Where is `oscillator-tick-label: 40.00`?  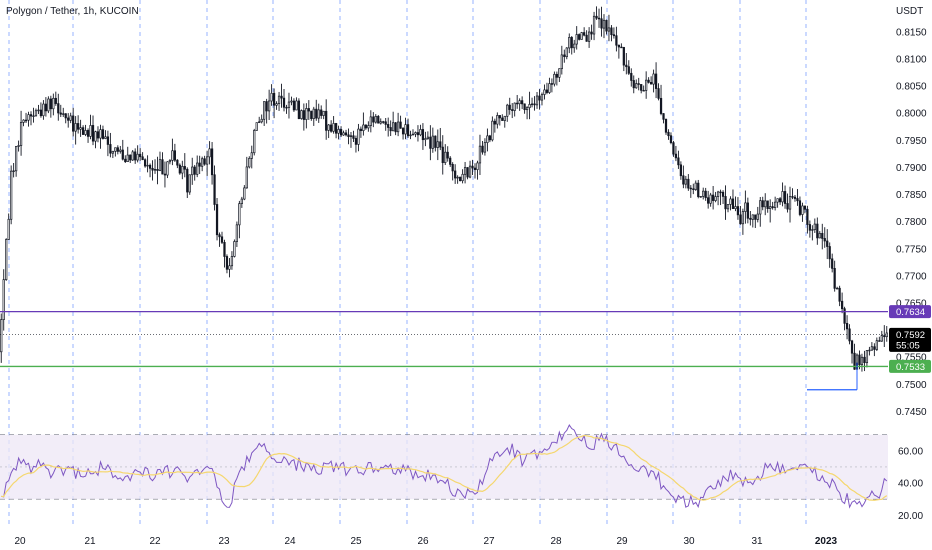 oscillator-tick-label: 40.00 is located at coordinates (910, 484).